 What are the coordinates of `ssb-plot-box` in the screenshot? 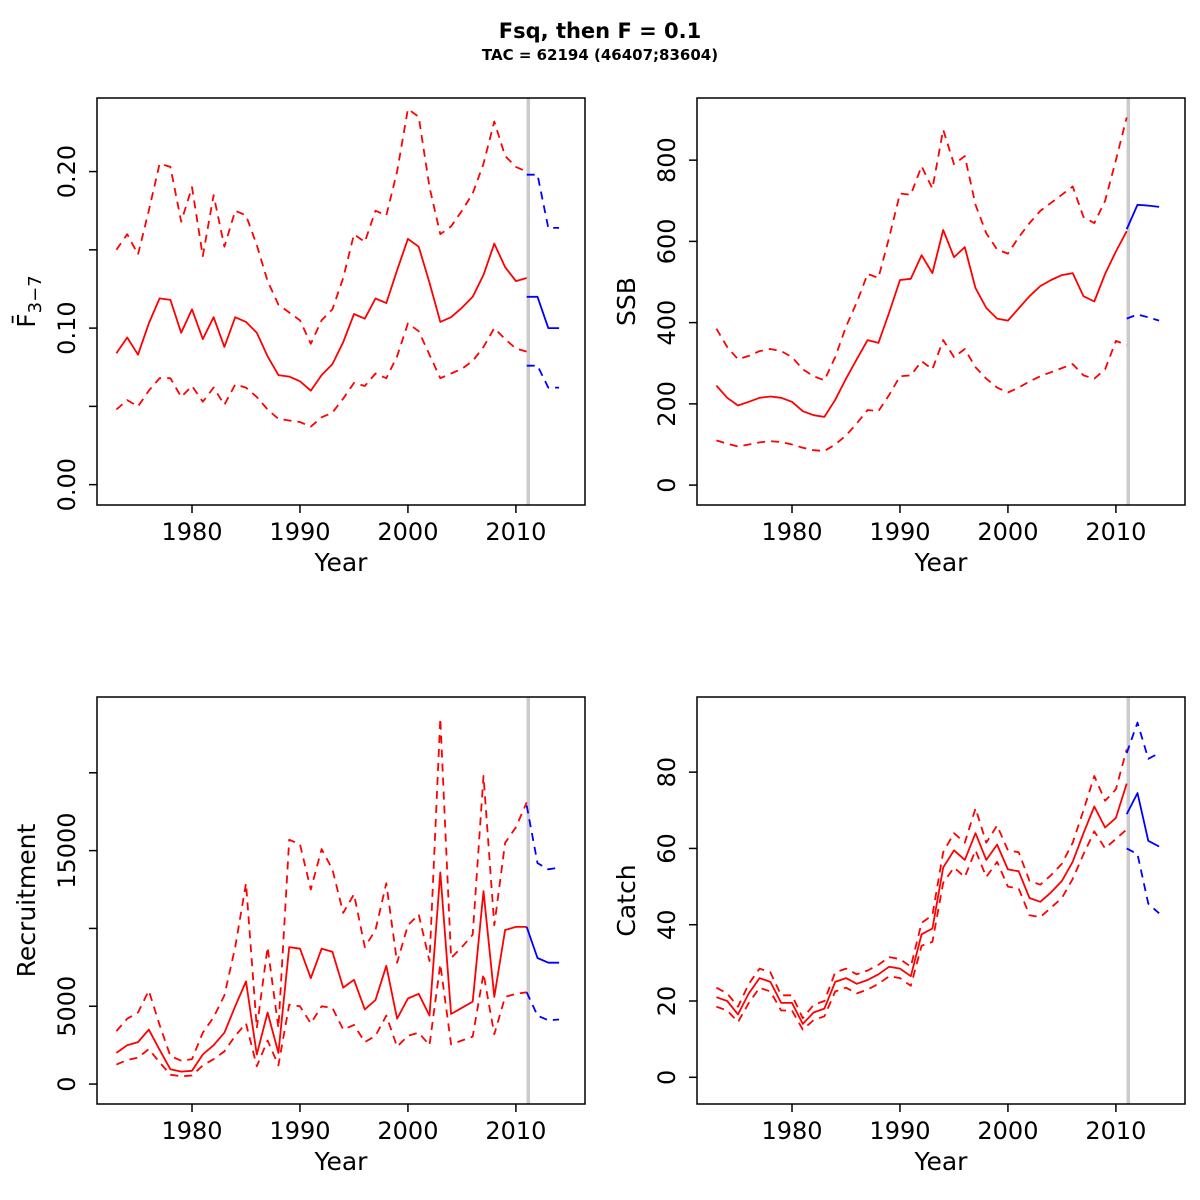 It's located at (941, 301).